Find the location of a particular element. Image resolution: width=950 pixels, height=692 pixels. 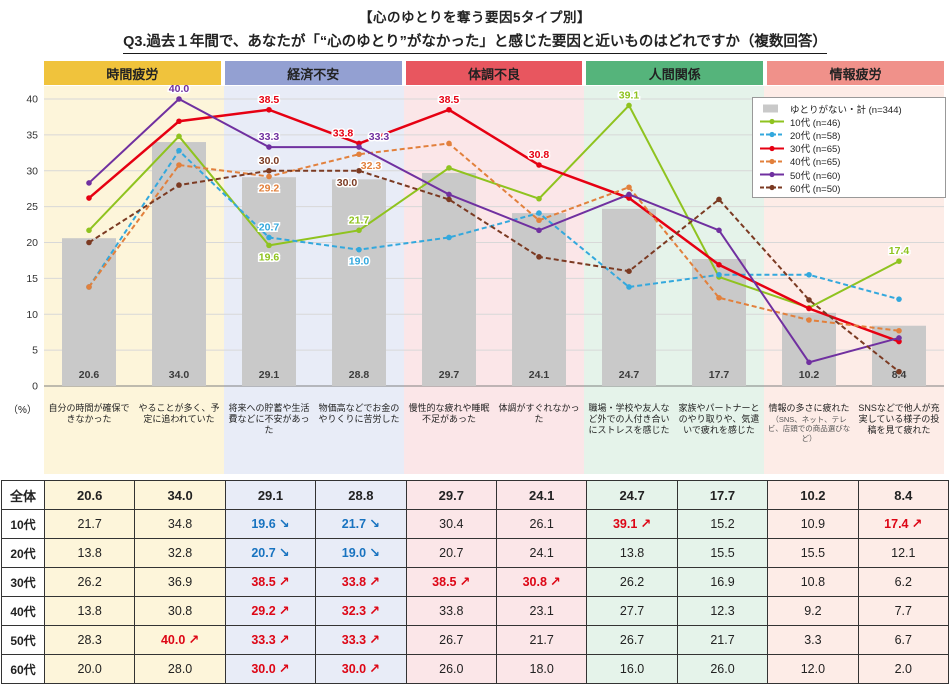

table-value: 26.2 is located at coordinates (89, 582).